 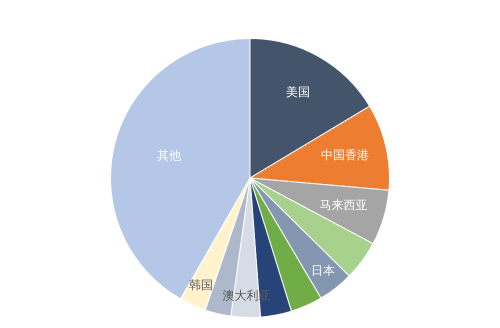 What do you see at coordinates (345, 155) in the screenshot?
I see `slice-label: 中国香港` at bounding box center [345, 155].